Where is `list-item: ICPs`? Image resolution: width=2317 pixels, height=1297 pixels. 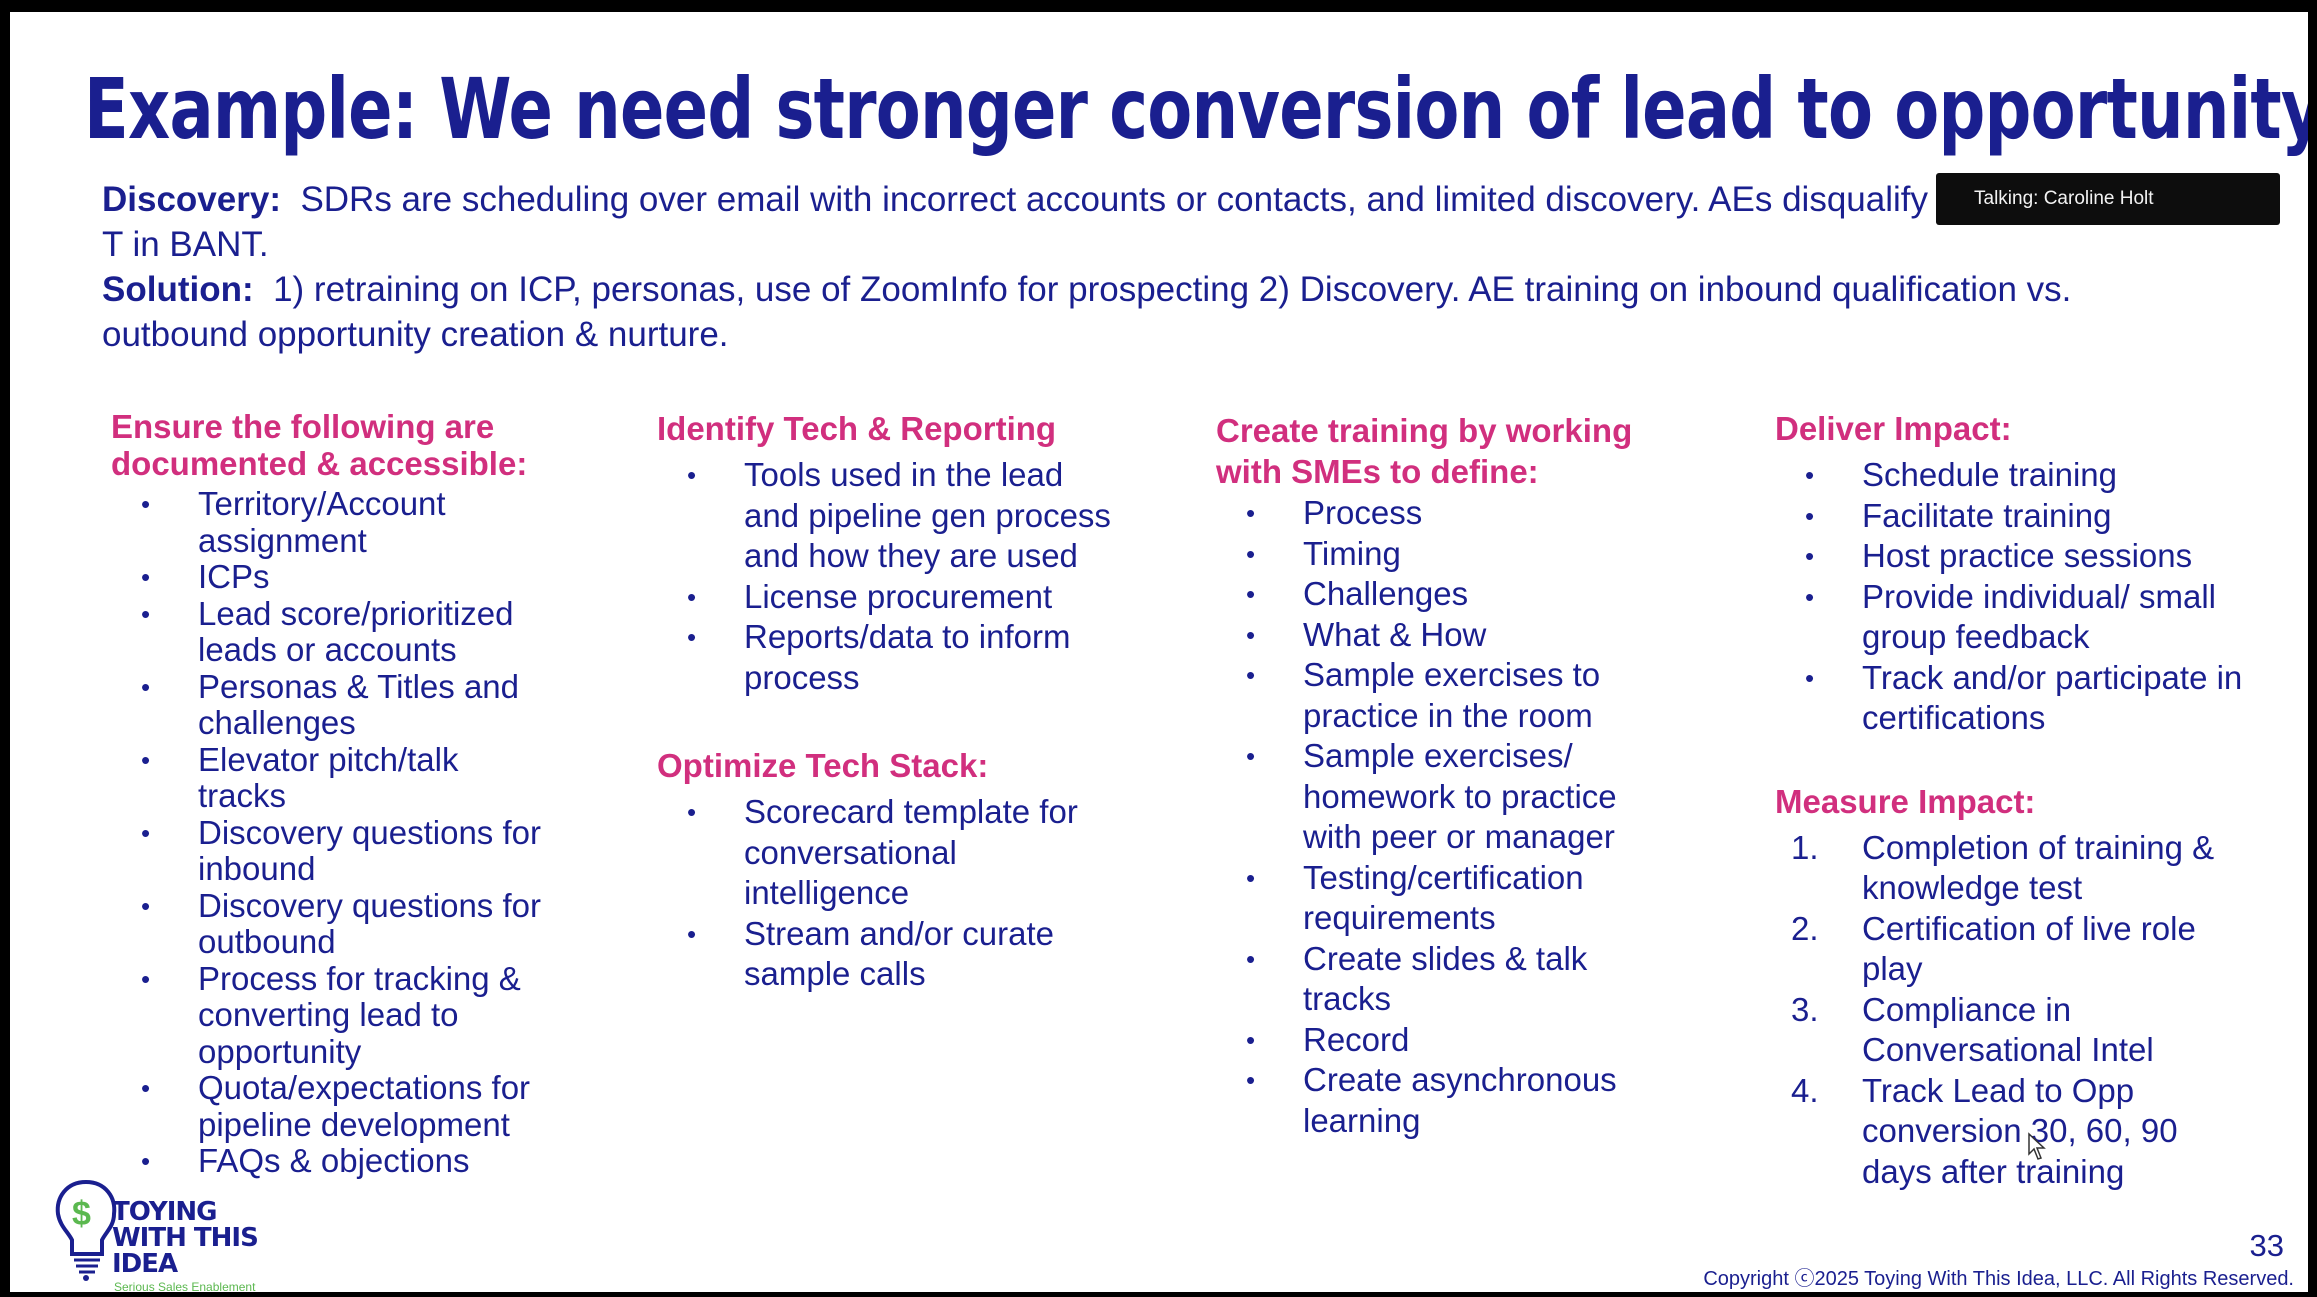 list-item: ICPs is located at coordinates (331, 577).